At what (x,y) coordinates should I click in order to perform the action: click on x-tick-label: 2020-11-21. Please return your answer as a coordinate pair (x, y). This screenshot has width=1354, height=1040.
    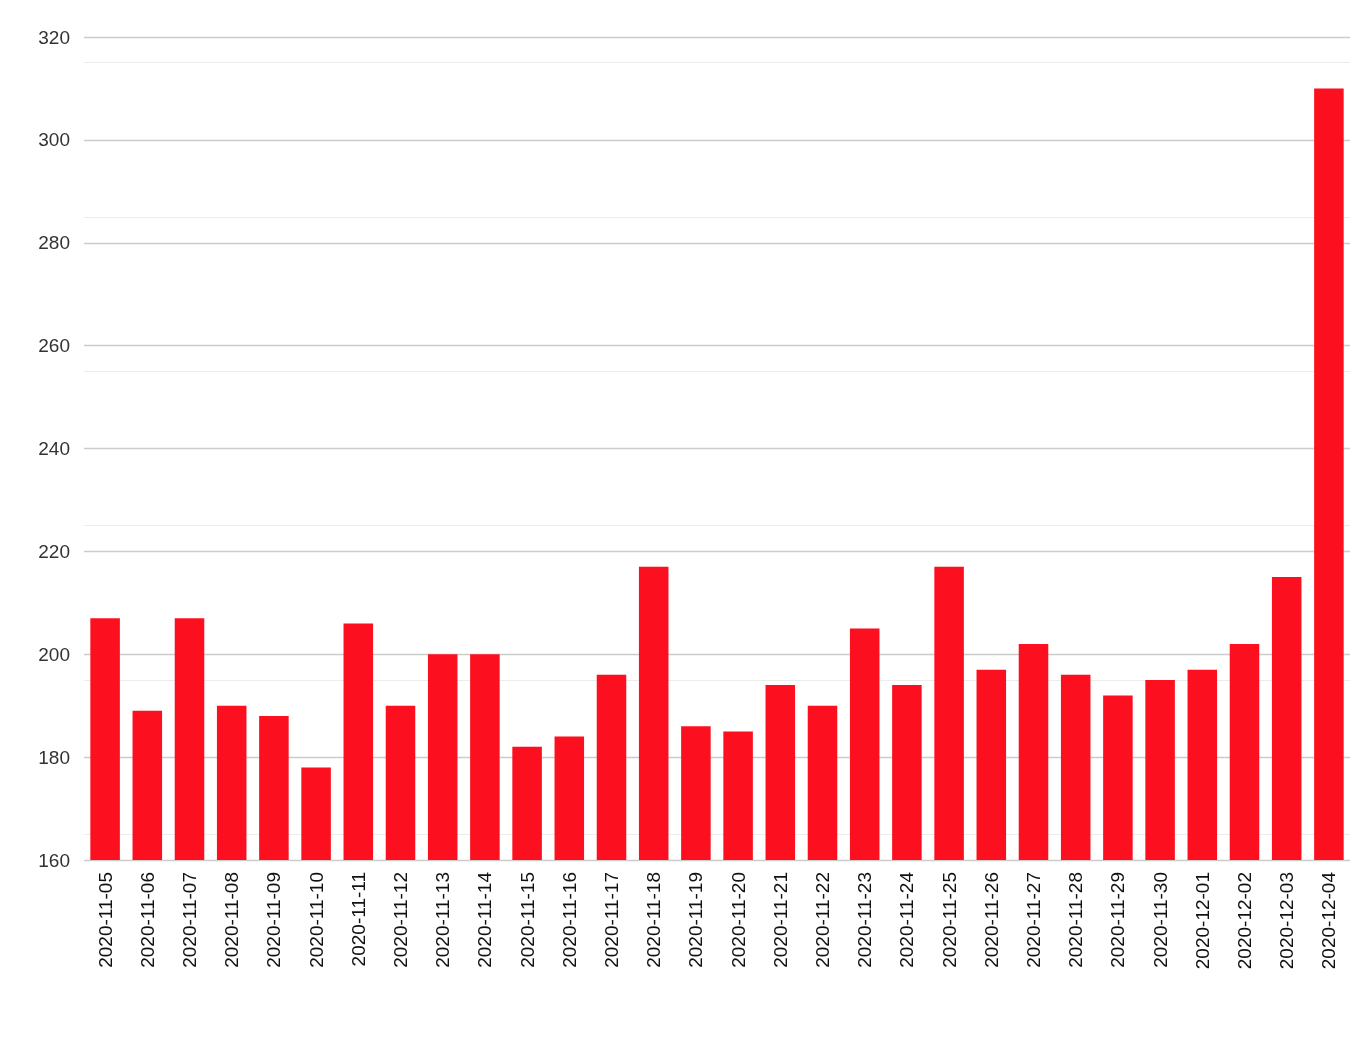
    Looking at the image, I should click on (780, 920).